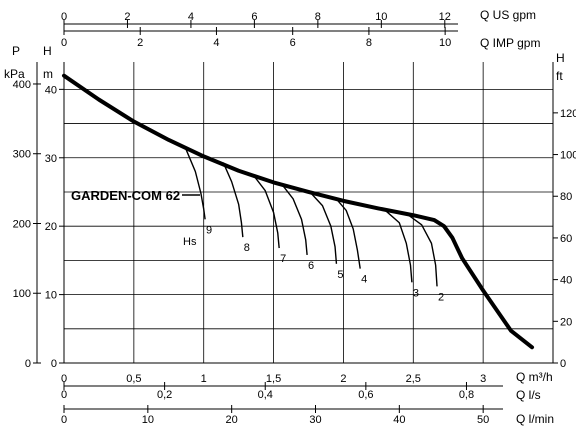 The height and width of the screenshot is (431, 576). I want to click on x-ls-tick-label: 0,8, so click(466, 395).